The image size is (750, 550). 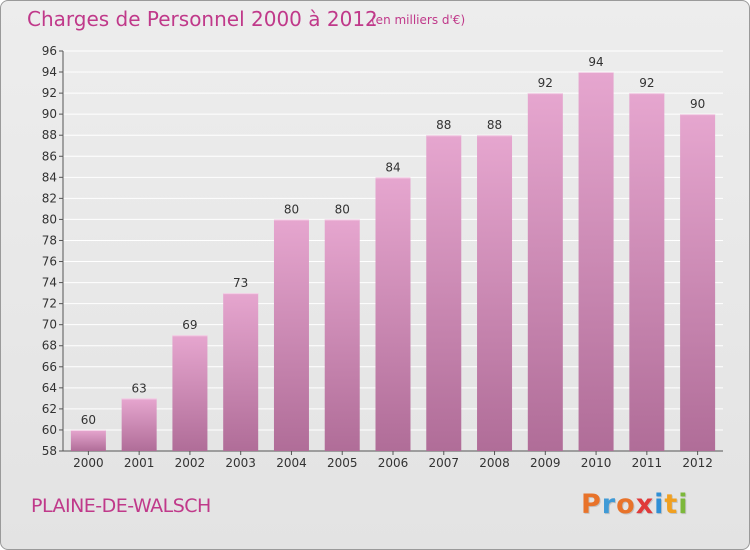 What do you see at coordinates (626, 504) in the screenshot?
I see `logo-letter: o` at bounding box center [626, 504].